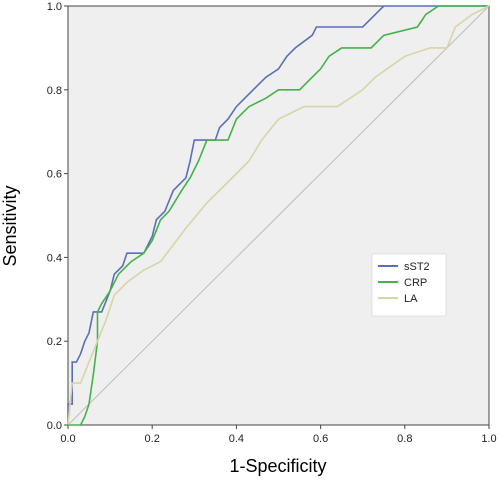 Image resolution: width=500 pixels, height=482 pixels. Describe the element at coordinates (54, 91) in the screenshot. I see `y-tick-label: 0.8` at that location.